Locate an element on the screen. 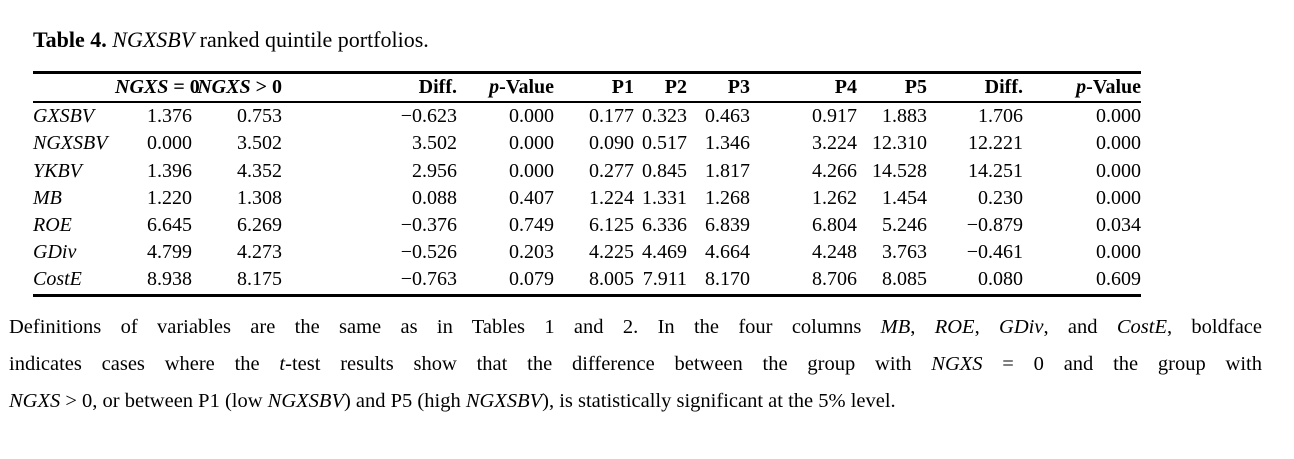  text-segment: P1 is located at coordinates (622, 87).